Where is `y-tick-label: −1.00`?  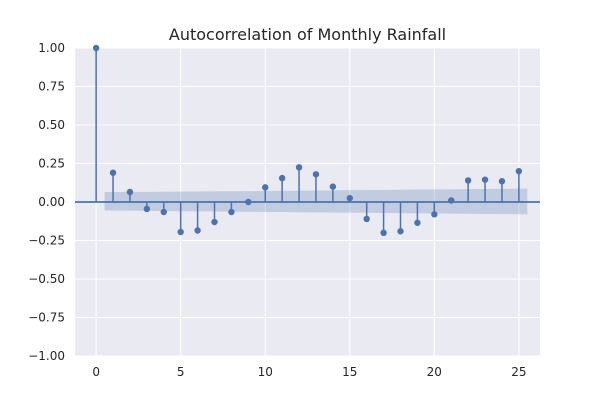
y-tick-label: −1.00 is located at coordinates (46, 356).